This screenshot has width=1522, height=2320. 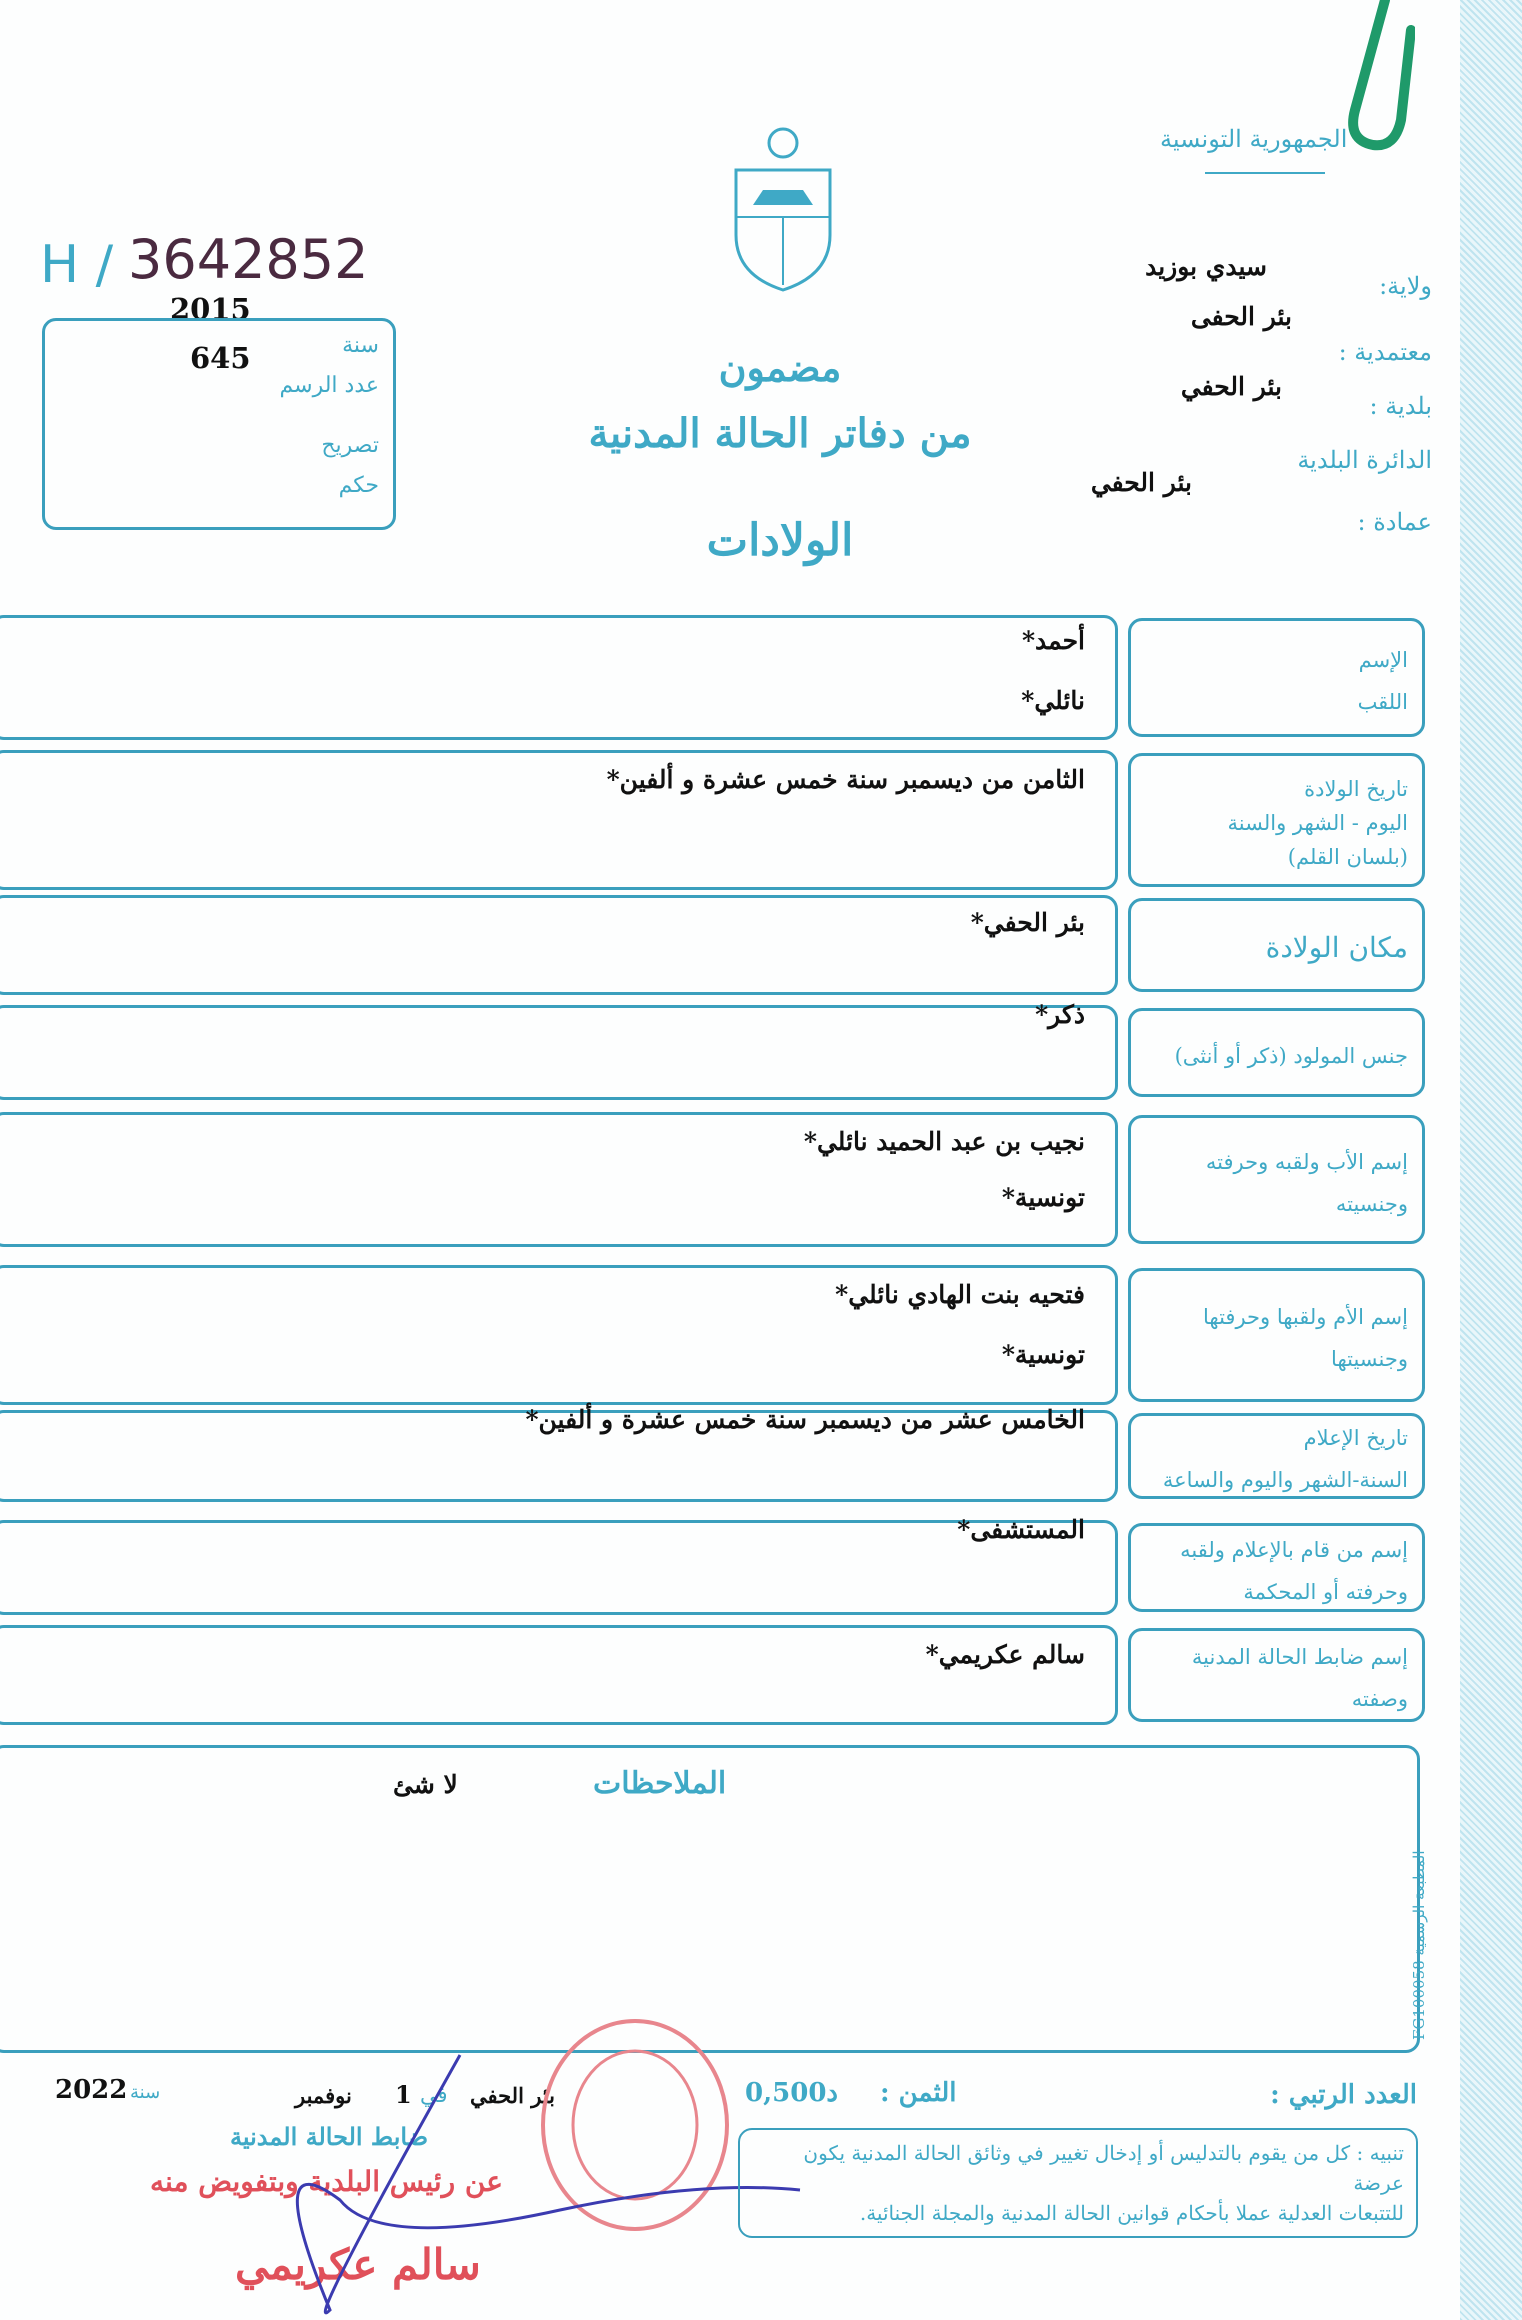 What do you see at coordinates (1405, 286) in the screenshot?
I see `governorate-label: ولاية:` at bounding box center [1405, 286].